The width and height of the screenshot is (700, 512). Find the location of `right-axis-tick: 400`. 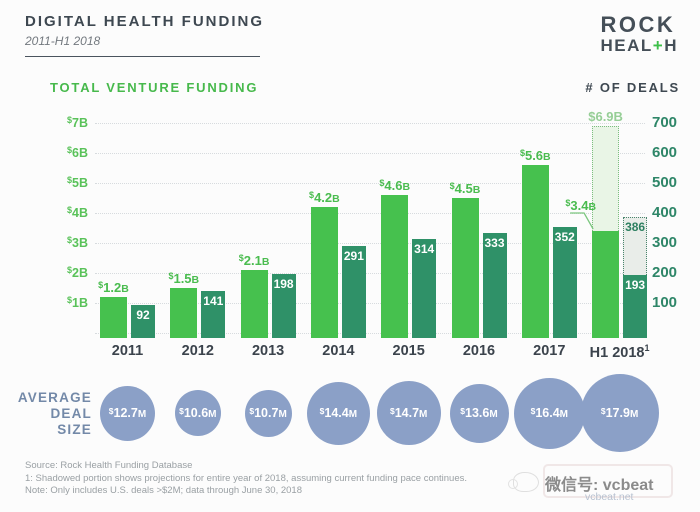

right-axis-tick: 400 is located at coordinates (665, 212).